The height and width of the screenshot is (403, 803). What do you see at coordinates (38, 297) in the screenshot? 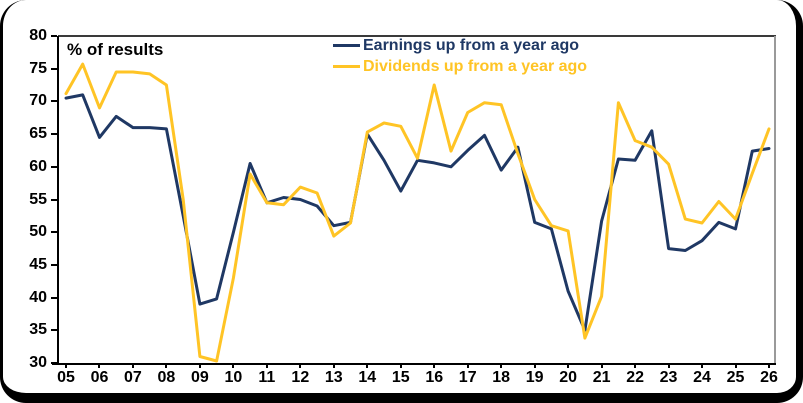
I see `y-tick-label-40: 40` at bounding box center [38, 297].